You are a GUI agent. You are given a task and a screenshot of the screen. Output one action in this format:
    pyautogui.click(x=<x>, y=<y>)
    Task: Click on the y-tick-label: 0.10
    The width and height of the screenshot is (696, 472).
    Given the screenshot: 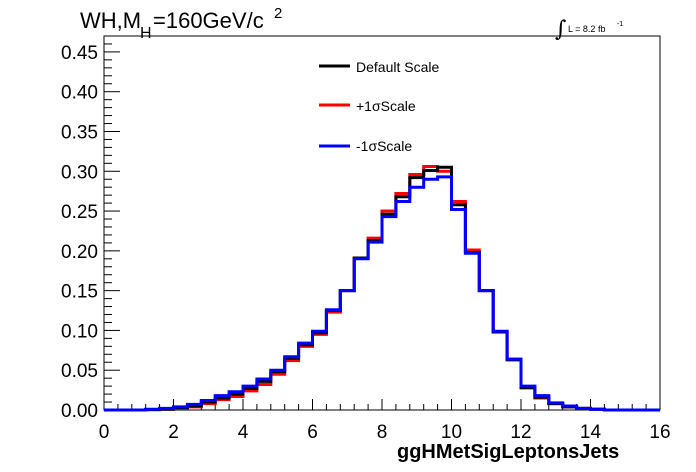 What is the action you would take?
    pyautogui.click(x=79, y=331)
    